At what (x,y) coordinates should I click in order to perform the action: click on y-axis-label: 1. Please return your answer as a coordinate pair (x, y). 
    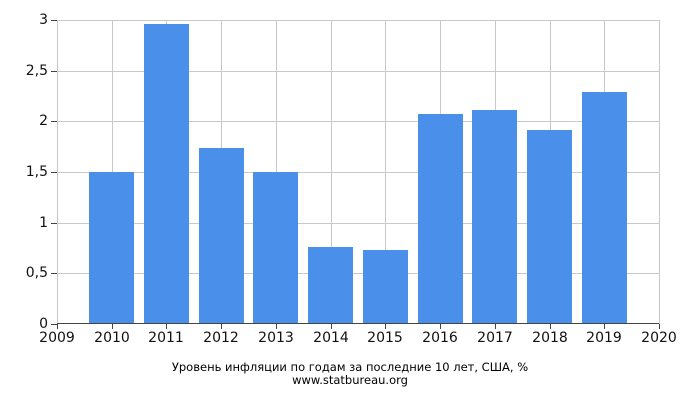
    Looking at the image, I should click on (43, 223).